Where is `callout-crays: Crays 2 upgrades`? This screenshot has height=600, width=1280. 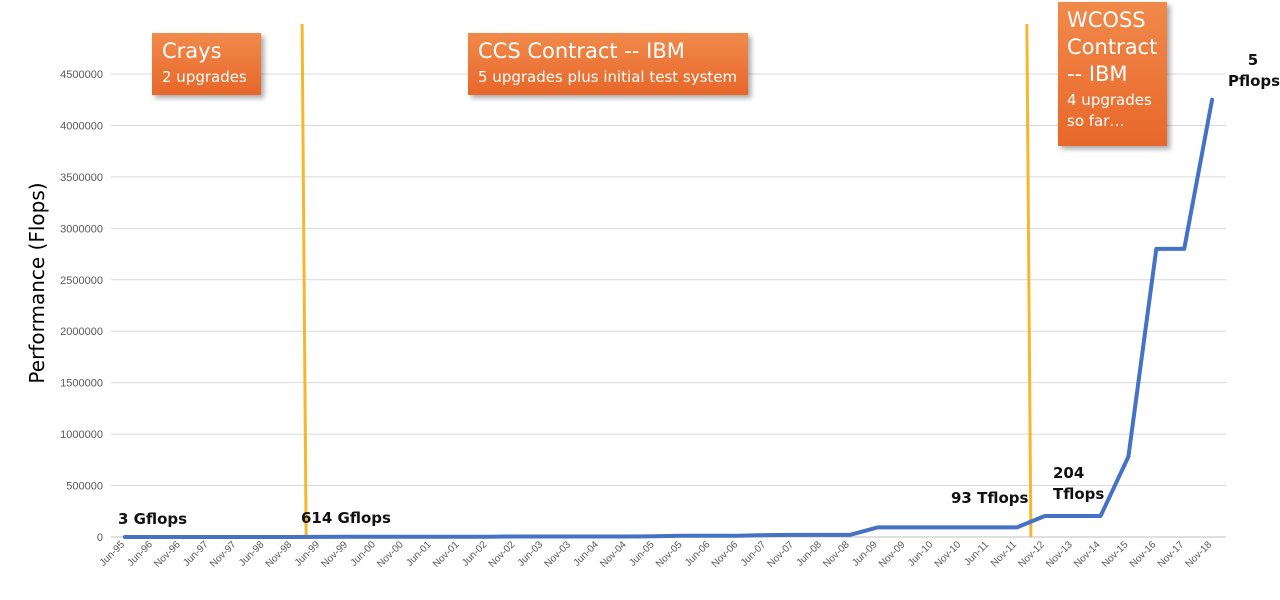
callout-crays: Crays 2 upgrades is located at coordinates (206, 64).